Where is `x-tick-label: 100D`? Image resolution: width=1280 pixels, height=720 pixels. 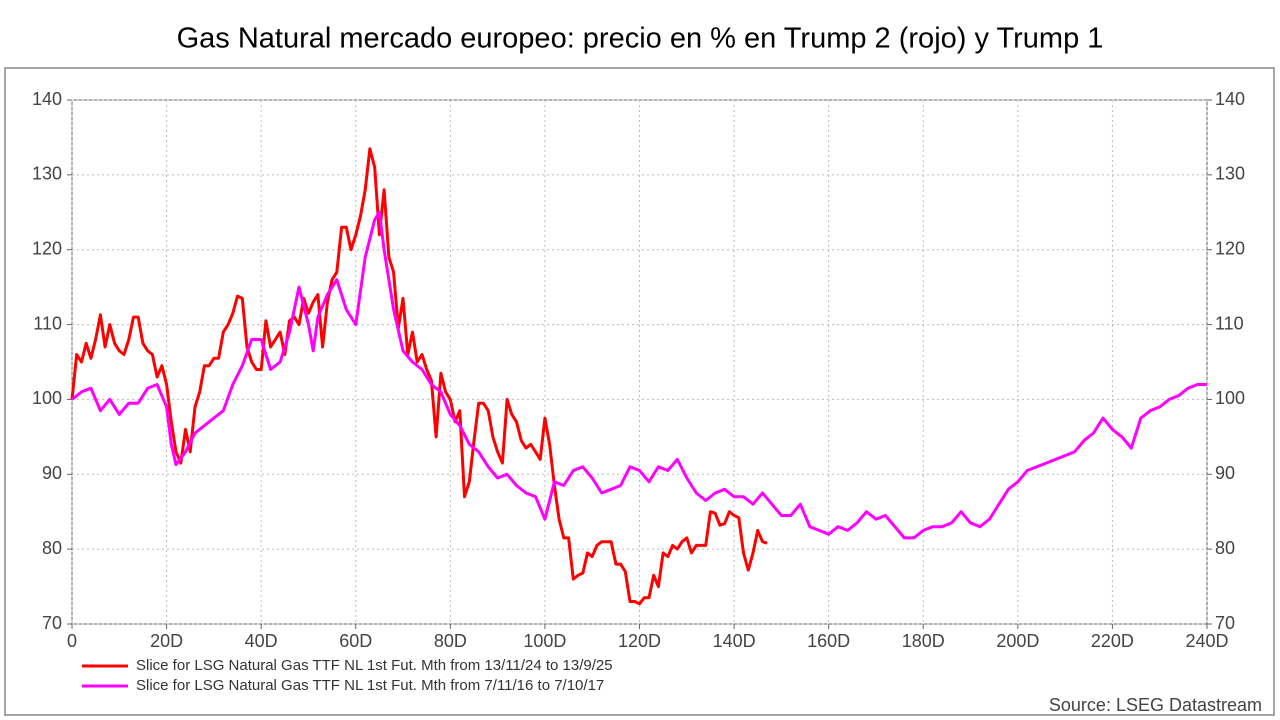 x-tick-label: 100D is located at coordinates (544, 641).